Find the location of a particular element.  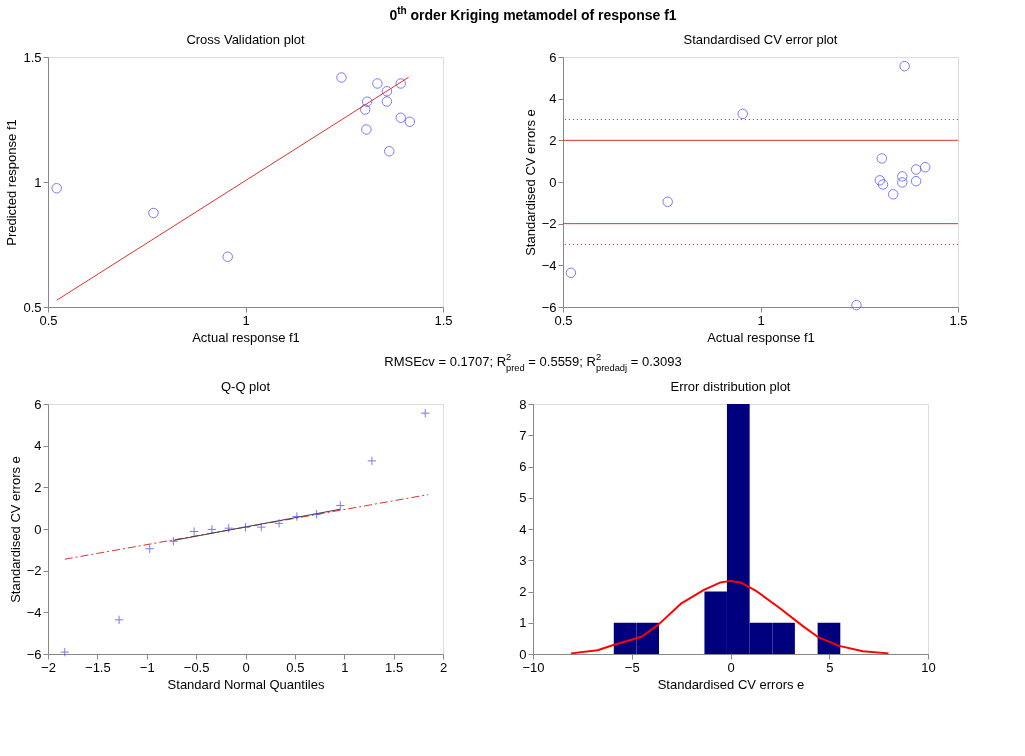

x-axis-title: Standardised CV errors e is located at coordinates (731, 684).